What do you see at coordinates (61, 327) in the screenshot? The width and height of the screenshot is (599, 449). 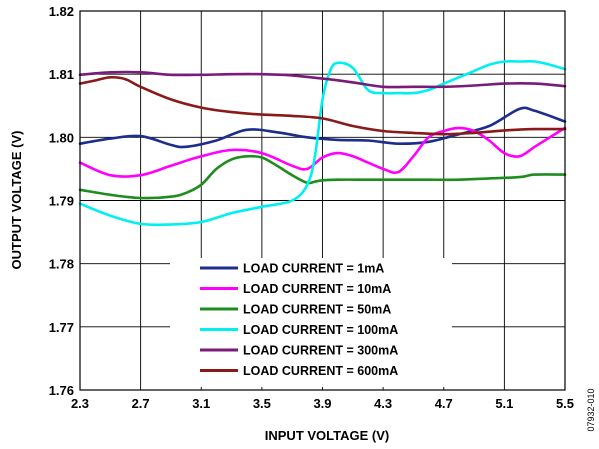 I see `y-tick-label: 1.77` at bounding box center [61, 327].